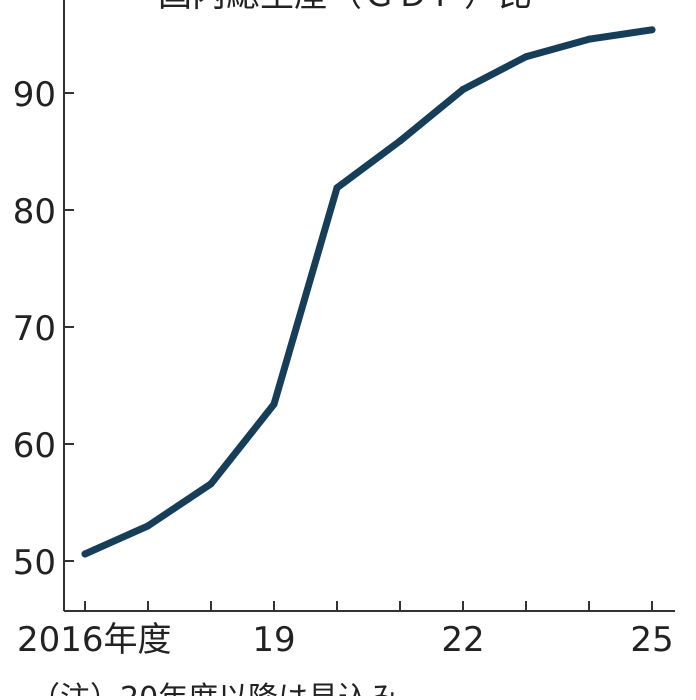 This screenshot has height=700, width=696. I want to click on x-tick-label: 19, so click(273, 640).